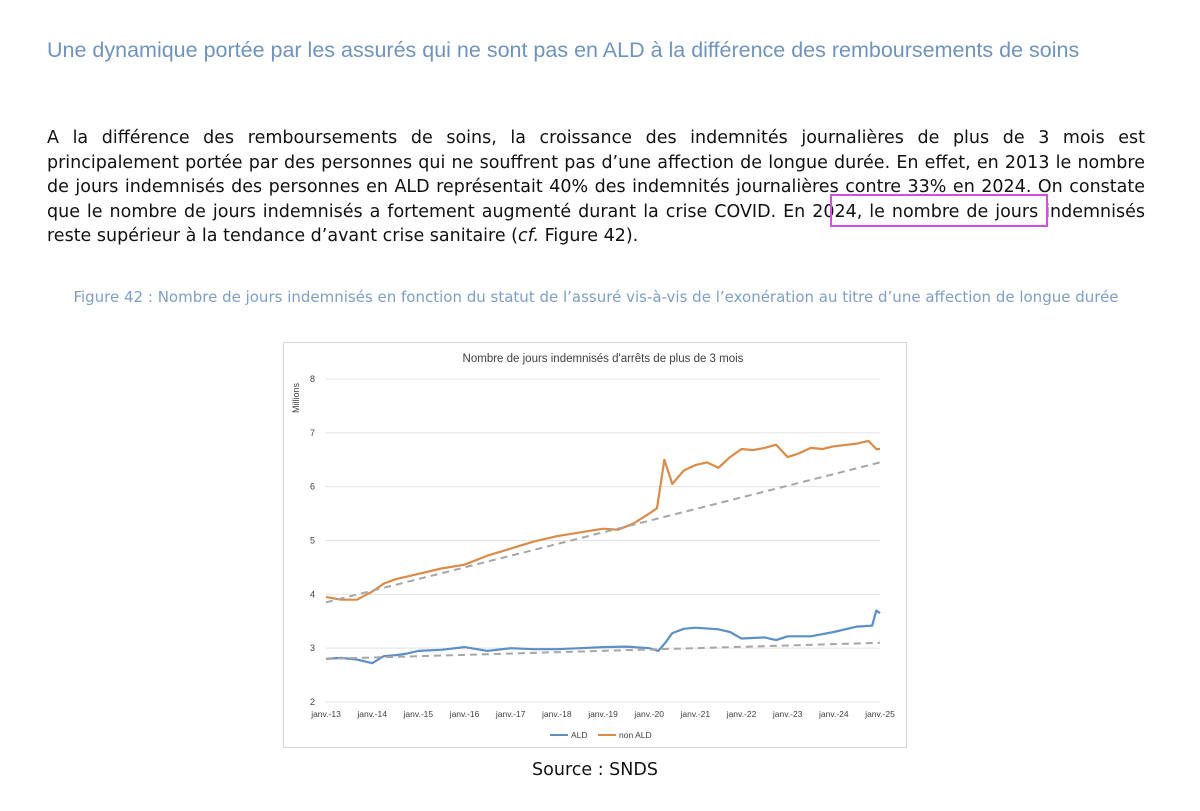 The image size is (1200, 811). I want to click on figure-caption-label: Figure 42 :, so click(113, 297).